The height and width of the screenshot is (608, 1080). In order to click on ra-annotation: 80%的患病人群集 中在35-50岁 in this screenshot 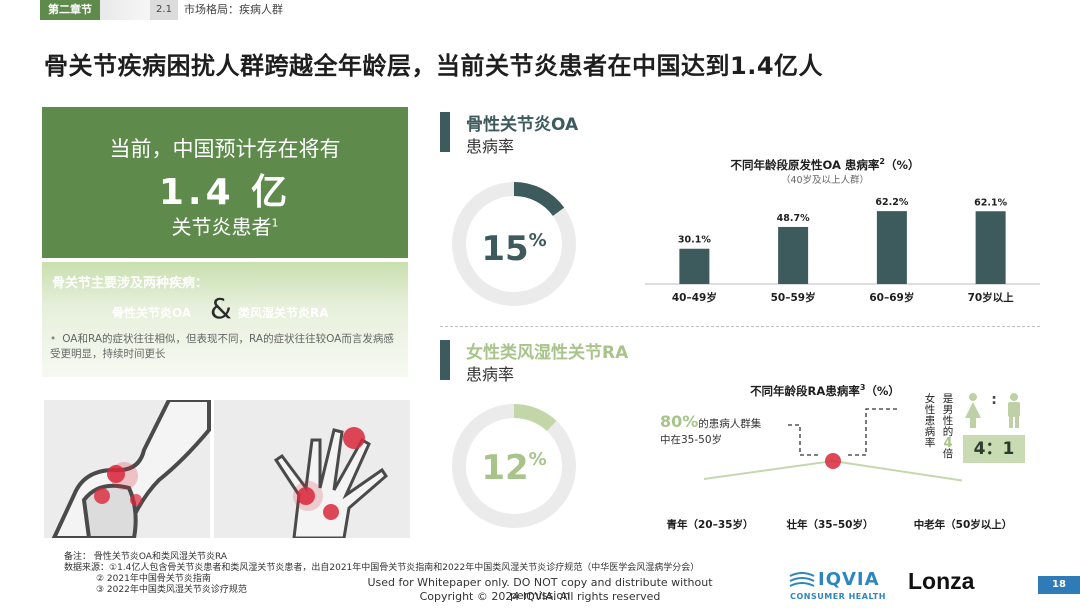, I will do `click(710, 431)`.